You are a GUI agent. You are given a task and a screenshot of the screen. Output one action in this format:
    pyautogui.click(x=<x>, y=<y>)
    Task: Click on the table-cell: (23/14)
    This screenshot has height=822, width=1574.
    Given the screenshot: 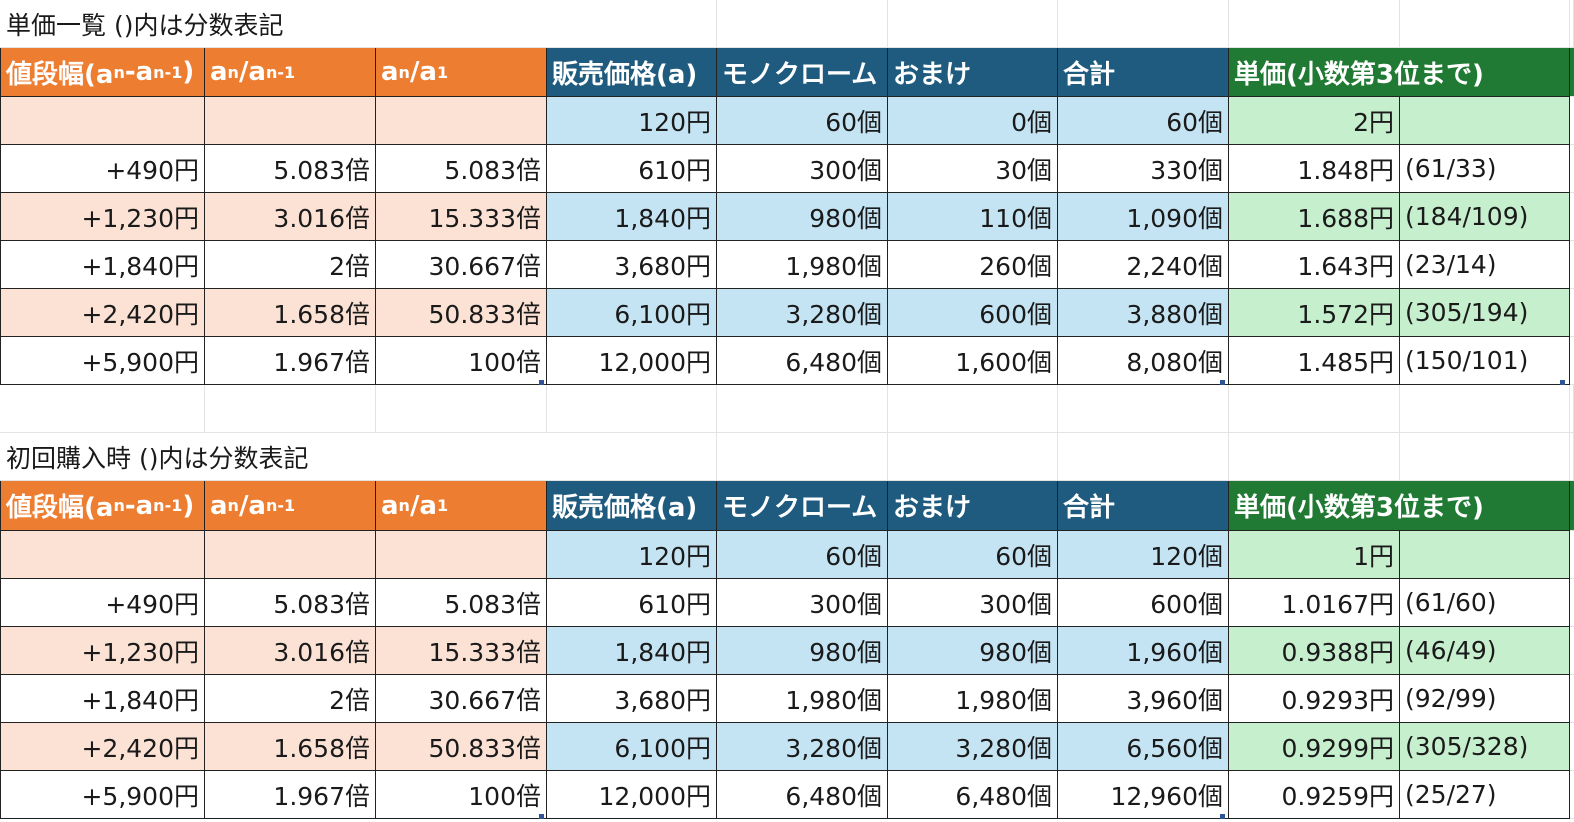 What is the action you would take?
    pyautogui.click(x=1485, y=265)
    